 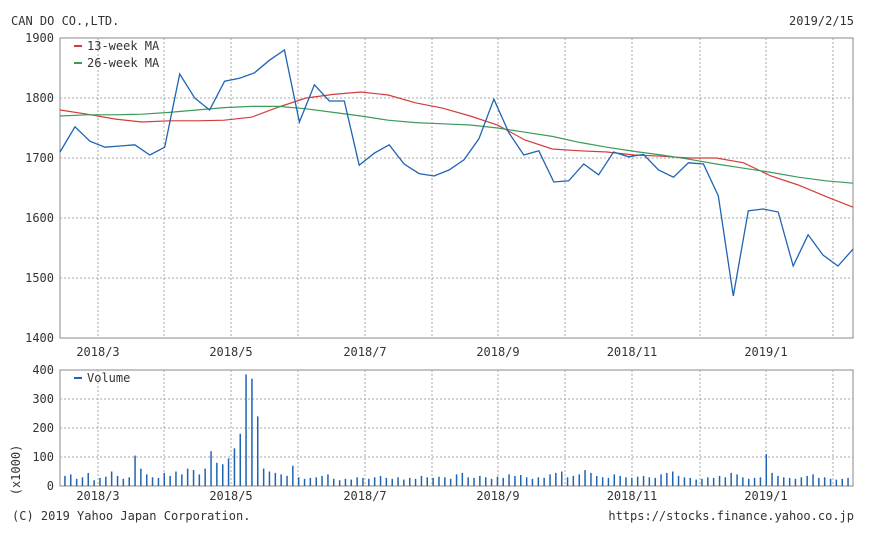 I want to click on volume-y-tick-label: 400, so click(x=43, y=370).